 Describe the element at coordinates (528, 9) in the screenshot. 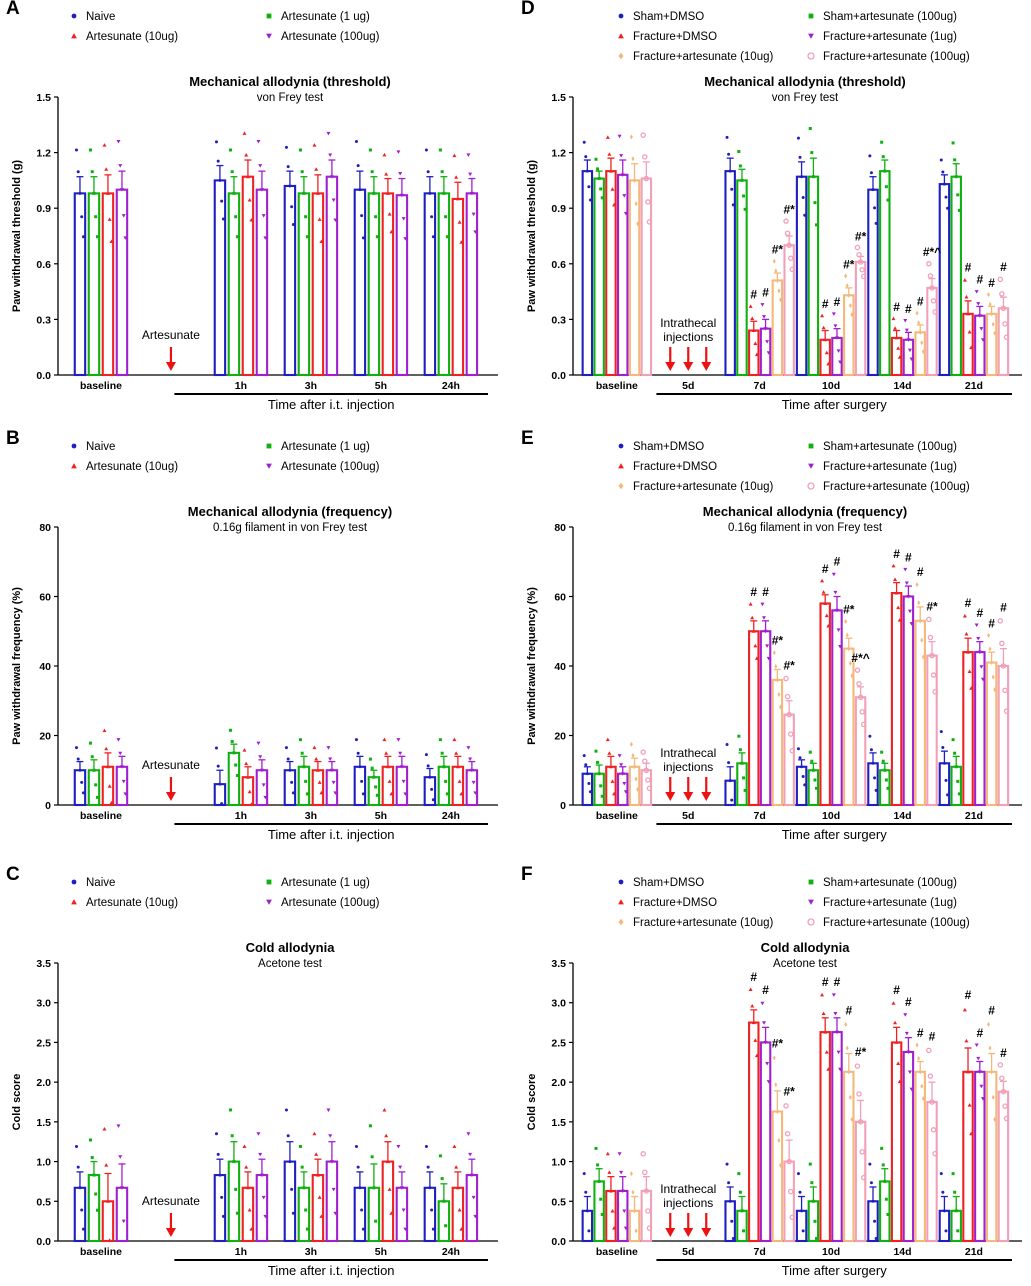

I see `panel-letter: D` at that location.